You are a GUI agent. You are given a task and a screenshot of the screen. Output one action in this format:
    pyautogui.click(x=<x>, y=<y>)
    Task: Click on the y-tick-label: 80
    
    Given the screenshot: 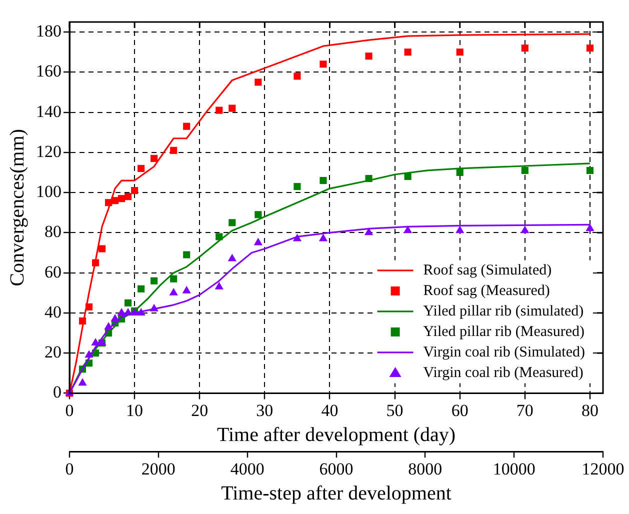 What is the action you would take?
    pyautogui.click(x=53, y=232)
    